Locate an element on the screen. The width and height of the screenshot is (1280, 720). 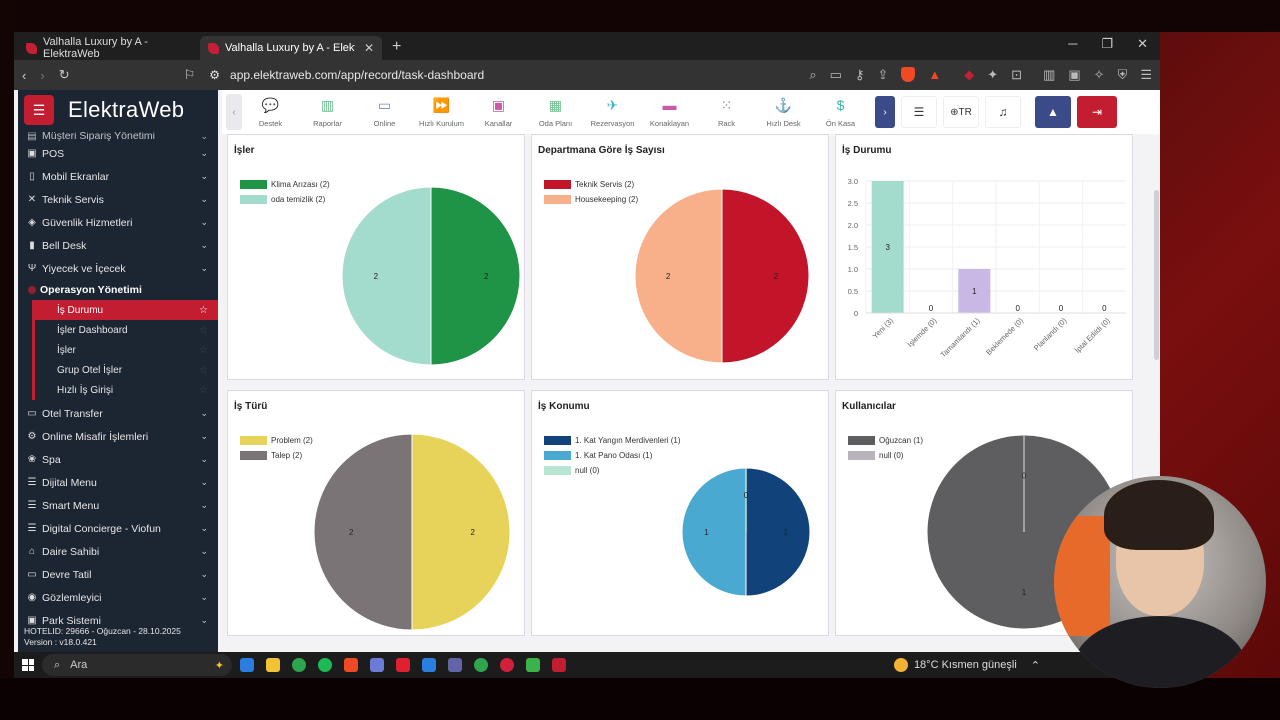
sidebar-item: Ψ Yiyecek ve İçecek ⌄ is located at coordinates (118, 268).